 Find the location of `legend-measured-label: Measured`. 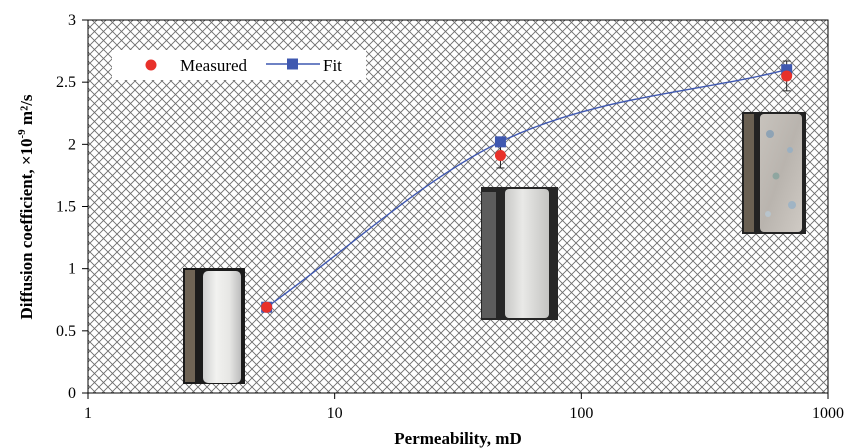

legend-measured-label: Measured is located at coordinates (214, 65).